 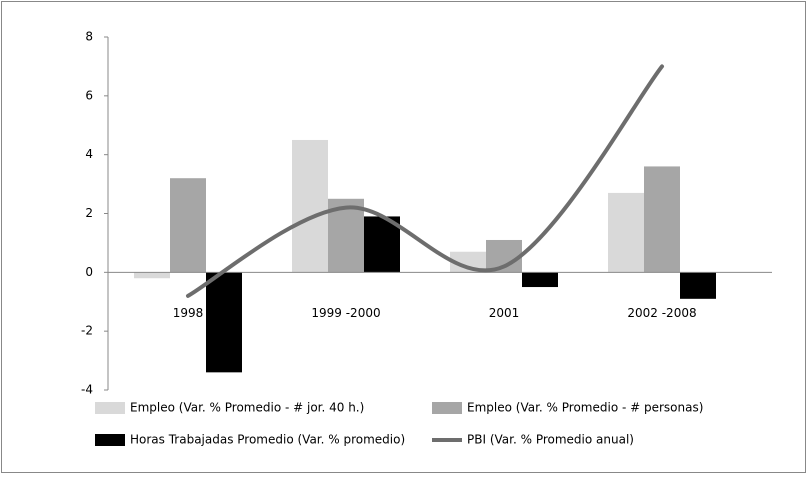 What do you see at coordinates (345, 313) in the screenshot?
I see `x-tick-label: 1999 -2000` at bounding box center [345, 313].